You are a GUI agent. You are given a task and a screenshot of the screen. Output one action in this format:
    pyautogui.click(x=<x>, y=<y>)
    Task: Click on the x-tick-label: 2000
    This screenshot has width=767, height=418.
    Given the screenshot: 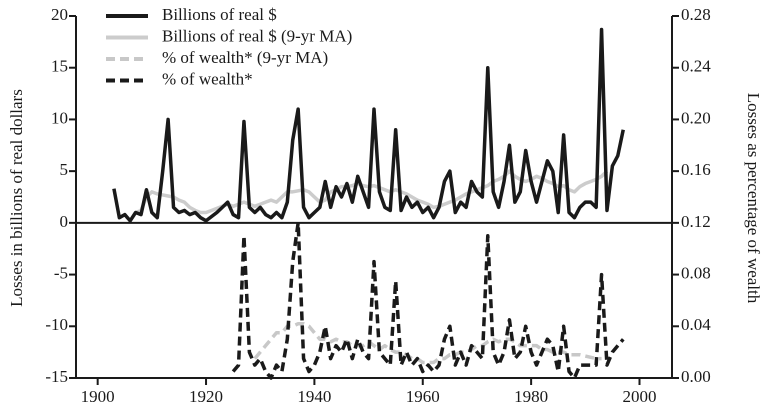 What is the action you would take?
    pyautogui.click(x=639, y=396)
    